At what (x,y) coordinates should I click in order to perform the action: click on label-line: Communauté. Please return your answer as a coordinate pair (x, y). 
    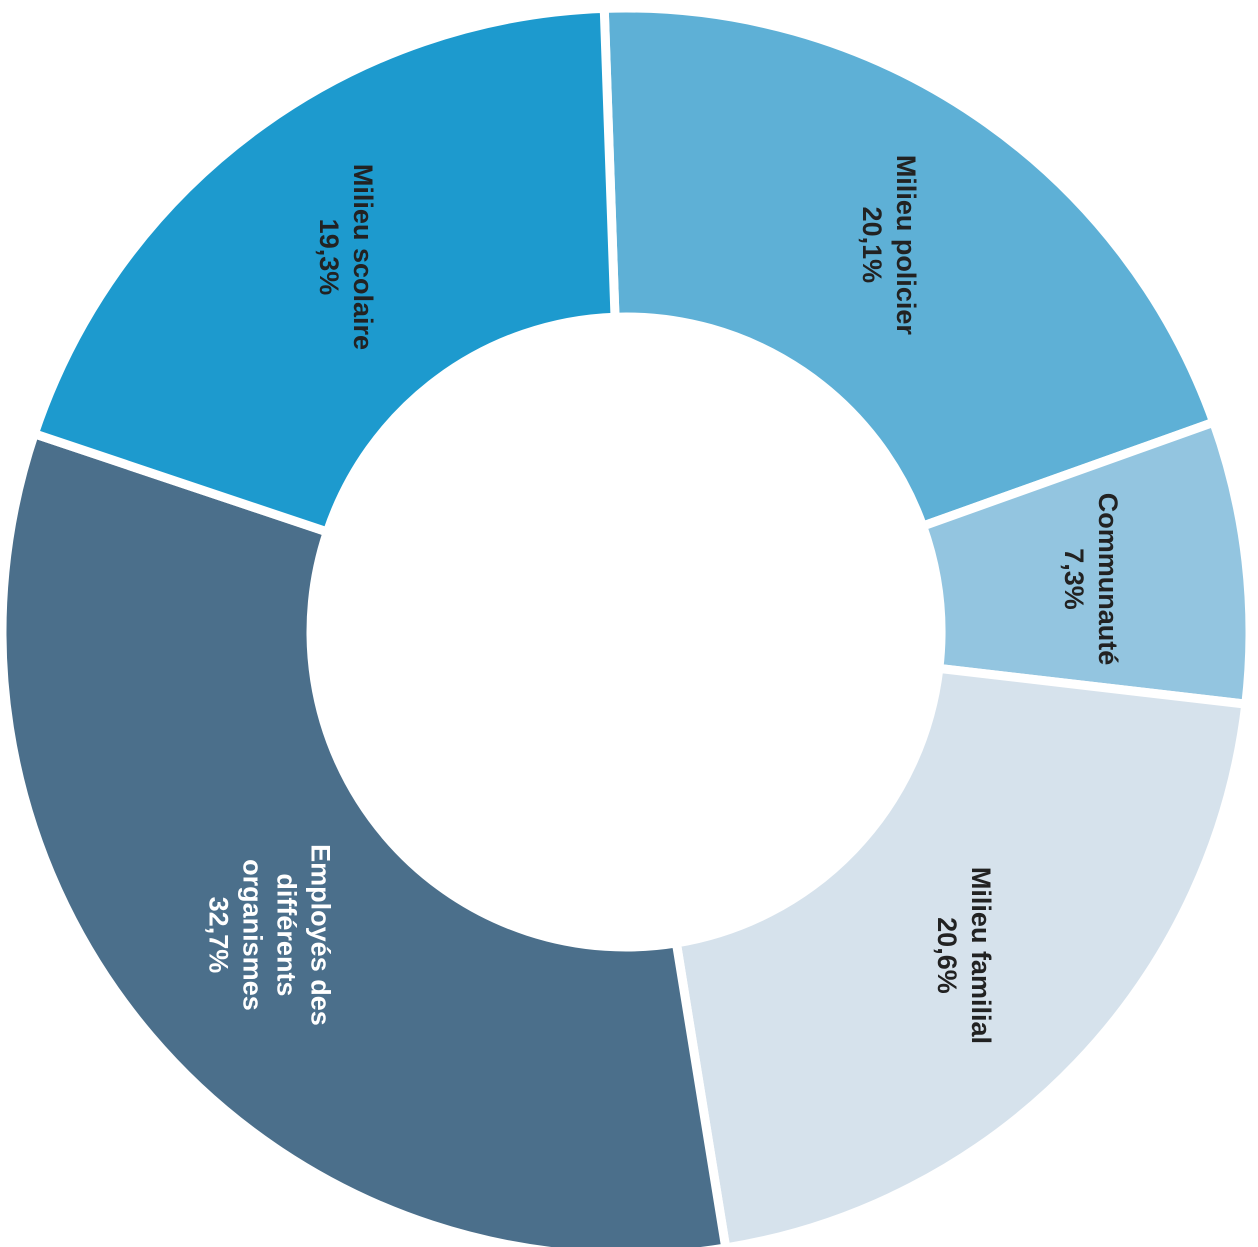
    Looking at the image, I should click on (1108, 579).